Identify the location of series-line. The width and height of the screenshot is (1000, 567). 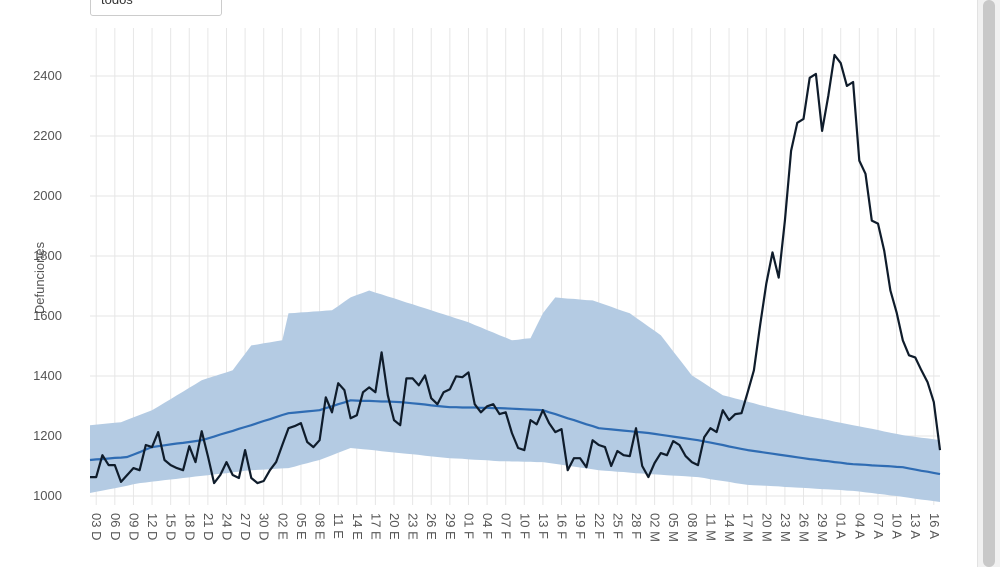
(515, 437).